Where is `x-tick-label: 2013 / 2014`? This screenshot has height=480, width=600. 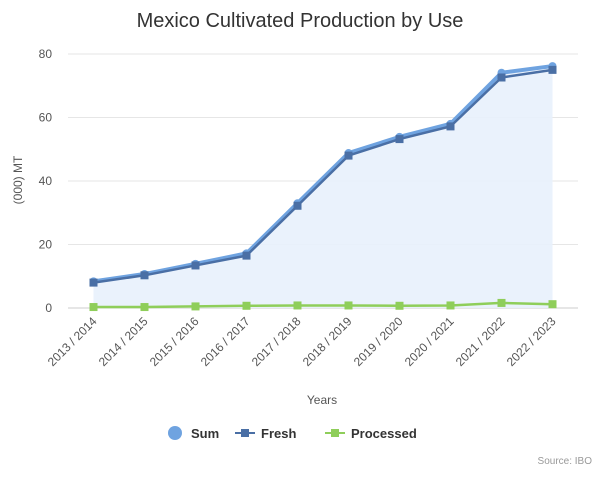
x-tick-label: 2013 / 2014 is located at coordinates (72, 341).